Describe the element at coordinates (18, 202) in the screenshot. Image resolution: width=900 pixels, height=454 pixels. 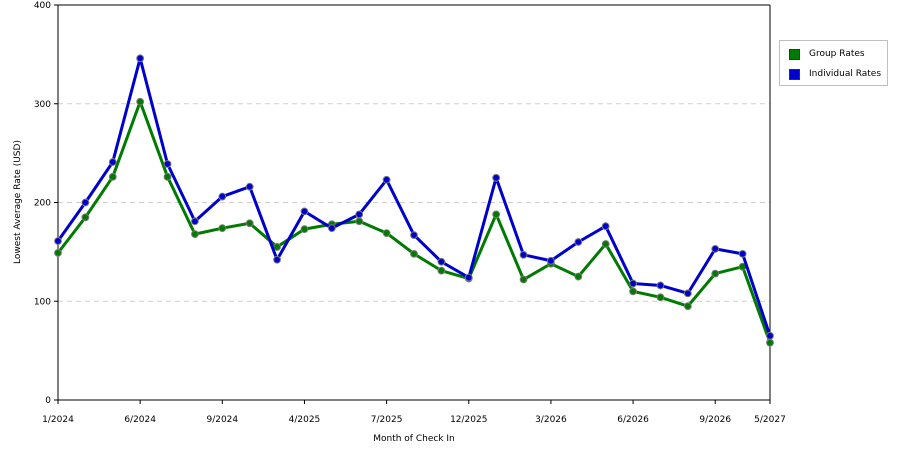
I see `y-axis-title: Lowest Average Rate (USD)` at that location.